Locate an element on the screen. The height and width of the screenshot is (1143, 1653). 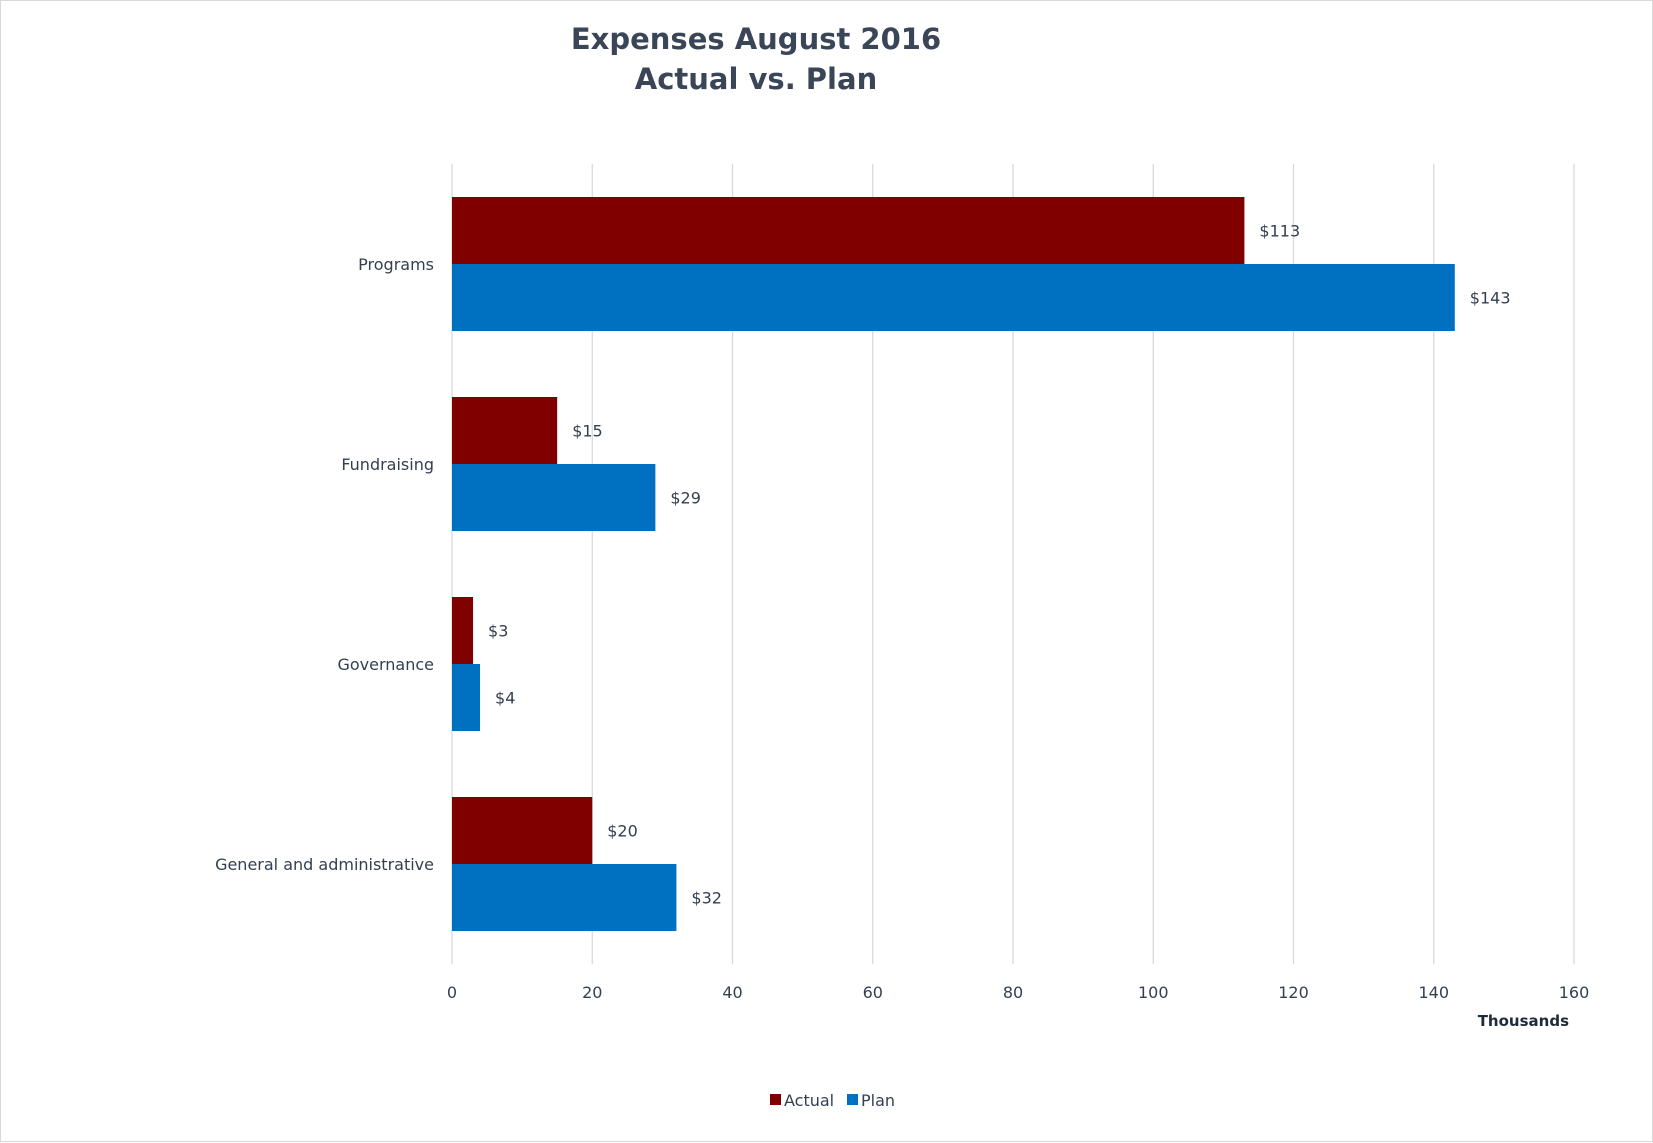
chart-title: Expenses August 2016 Actual vs. Plan is located at coordinates (756, 59).